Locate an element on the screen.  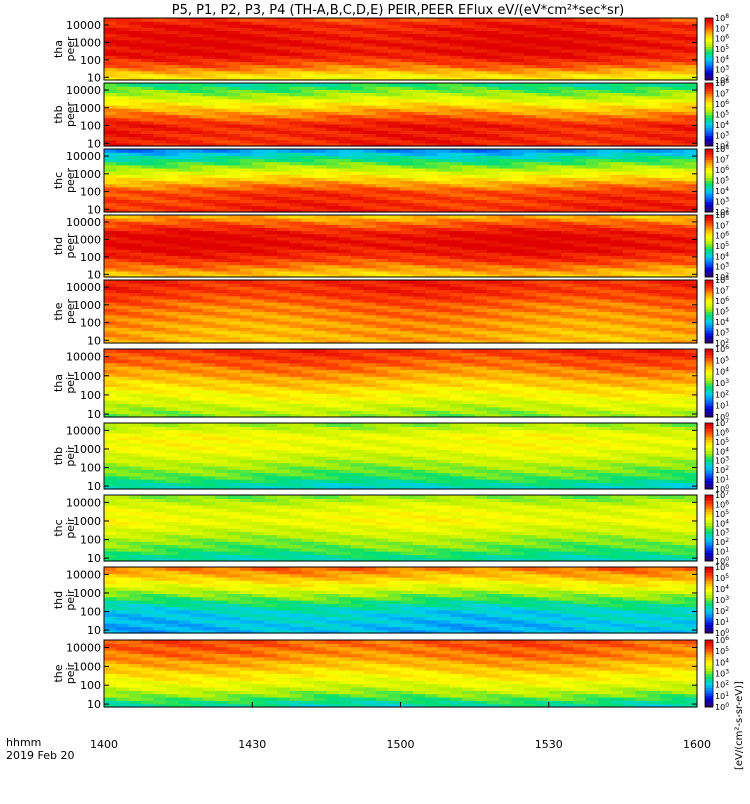
colorbar-tick-label: 10⁵ is located at coordinates (722, 246).